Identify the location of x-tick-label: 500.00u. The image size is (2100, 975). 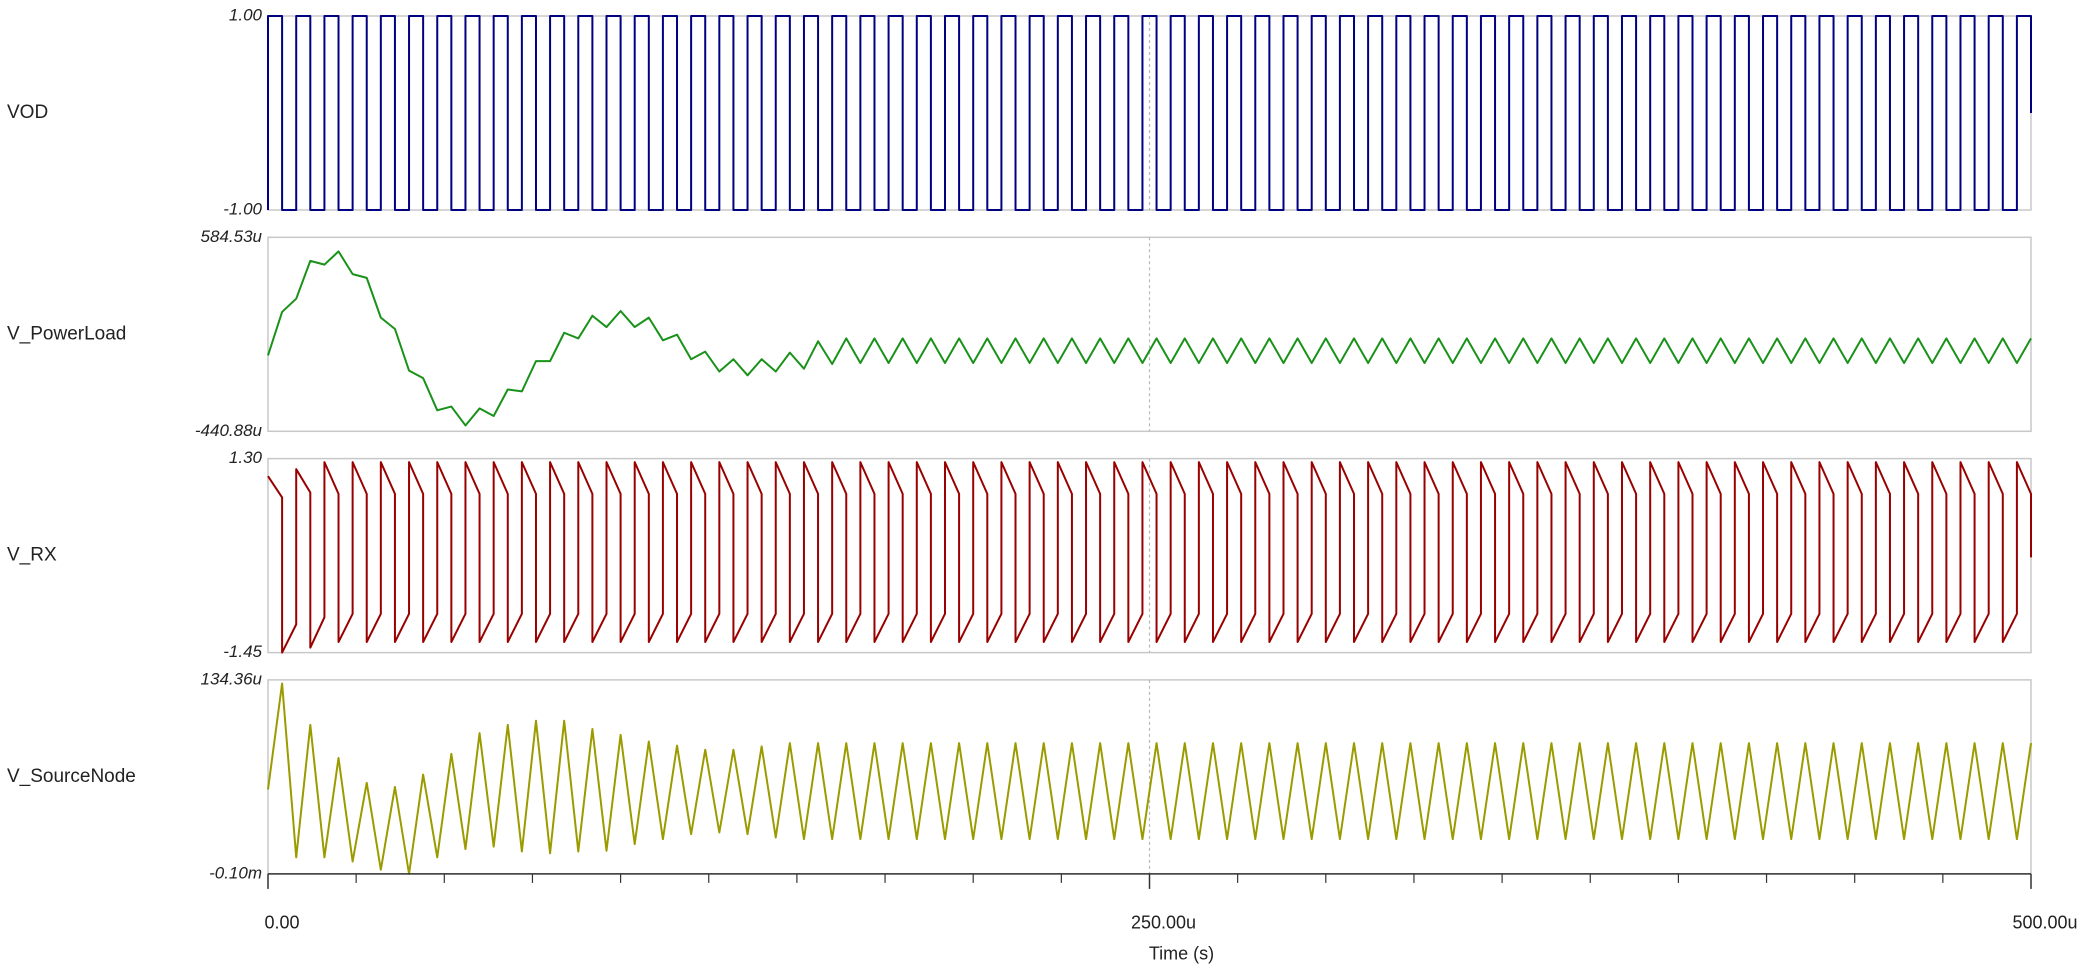
(2044, 923).